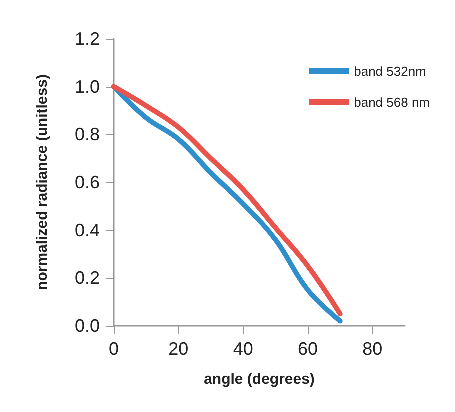 This screenshot has width=455, height=412. What do you see at coordinates (372, 349) in the screenshot?
I see `x-tick-label: 80` at bounding box center [372, 349].